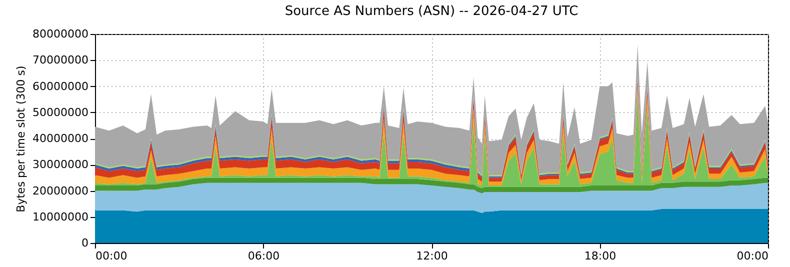 The image size is (790, 267). Describe the element at coordinates (431, 11) in the screenshot. I see `chart-title: Source AS Numbers (ASN) -- 2026-04-27 UTC` at that location.